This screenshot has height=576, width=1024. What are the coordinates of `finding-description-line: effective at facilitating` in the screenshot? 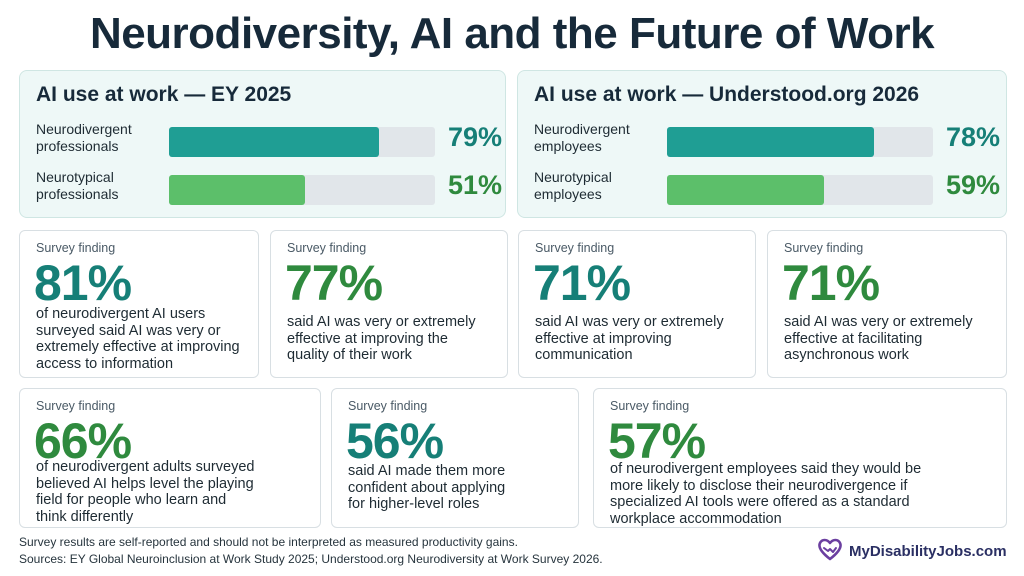 It's located at (853, 338).